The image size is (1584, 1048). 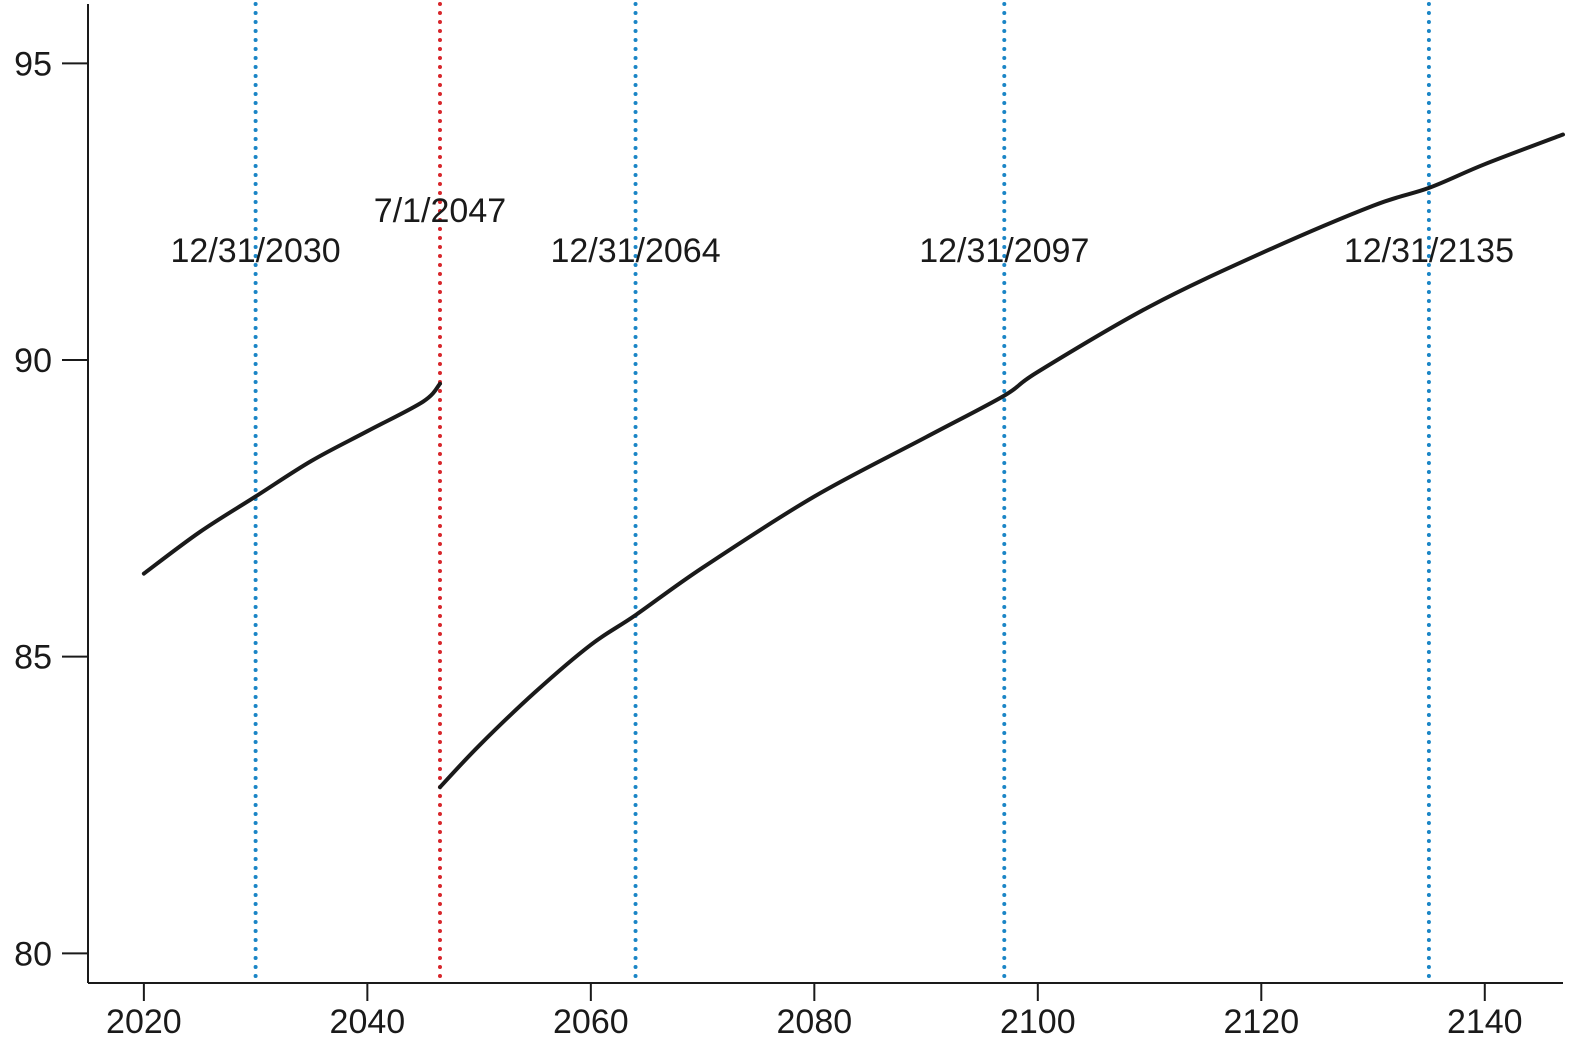 What do you see at coordinates (144, 1022) in the screenshot?
I see `x-tick-label: 2020` at bounding box center [144, 1022].